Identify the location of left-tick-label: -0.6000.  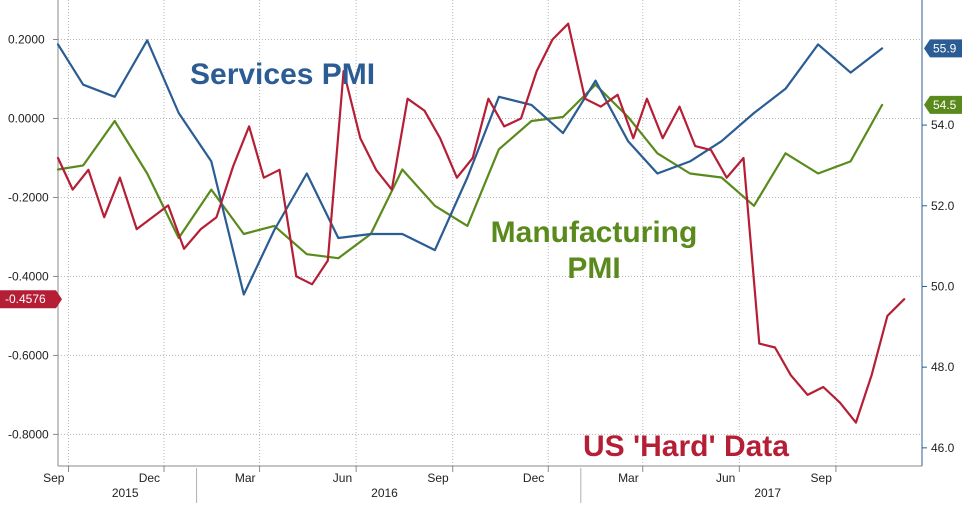
(28, 355).